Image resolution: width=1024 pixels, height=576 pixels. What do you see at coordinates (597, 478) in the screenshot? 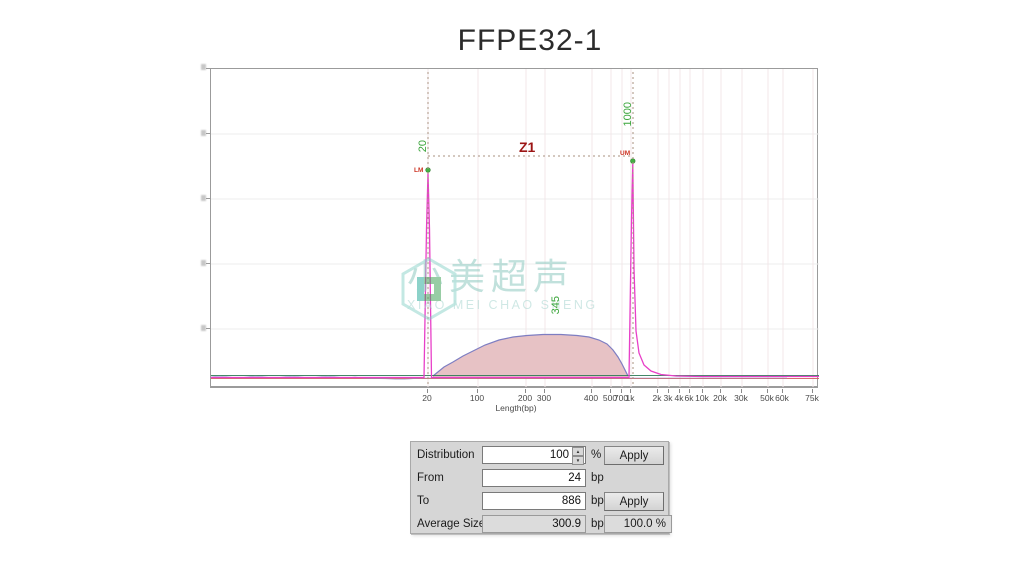
I see `from-unit: bp` at bounding box center [597, 478].